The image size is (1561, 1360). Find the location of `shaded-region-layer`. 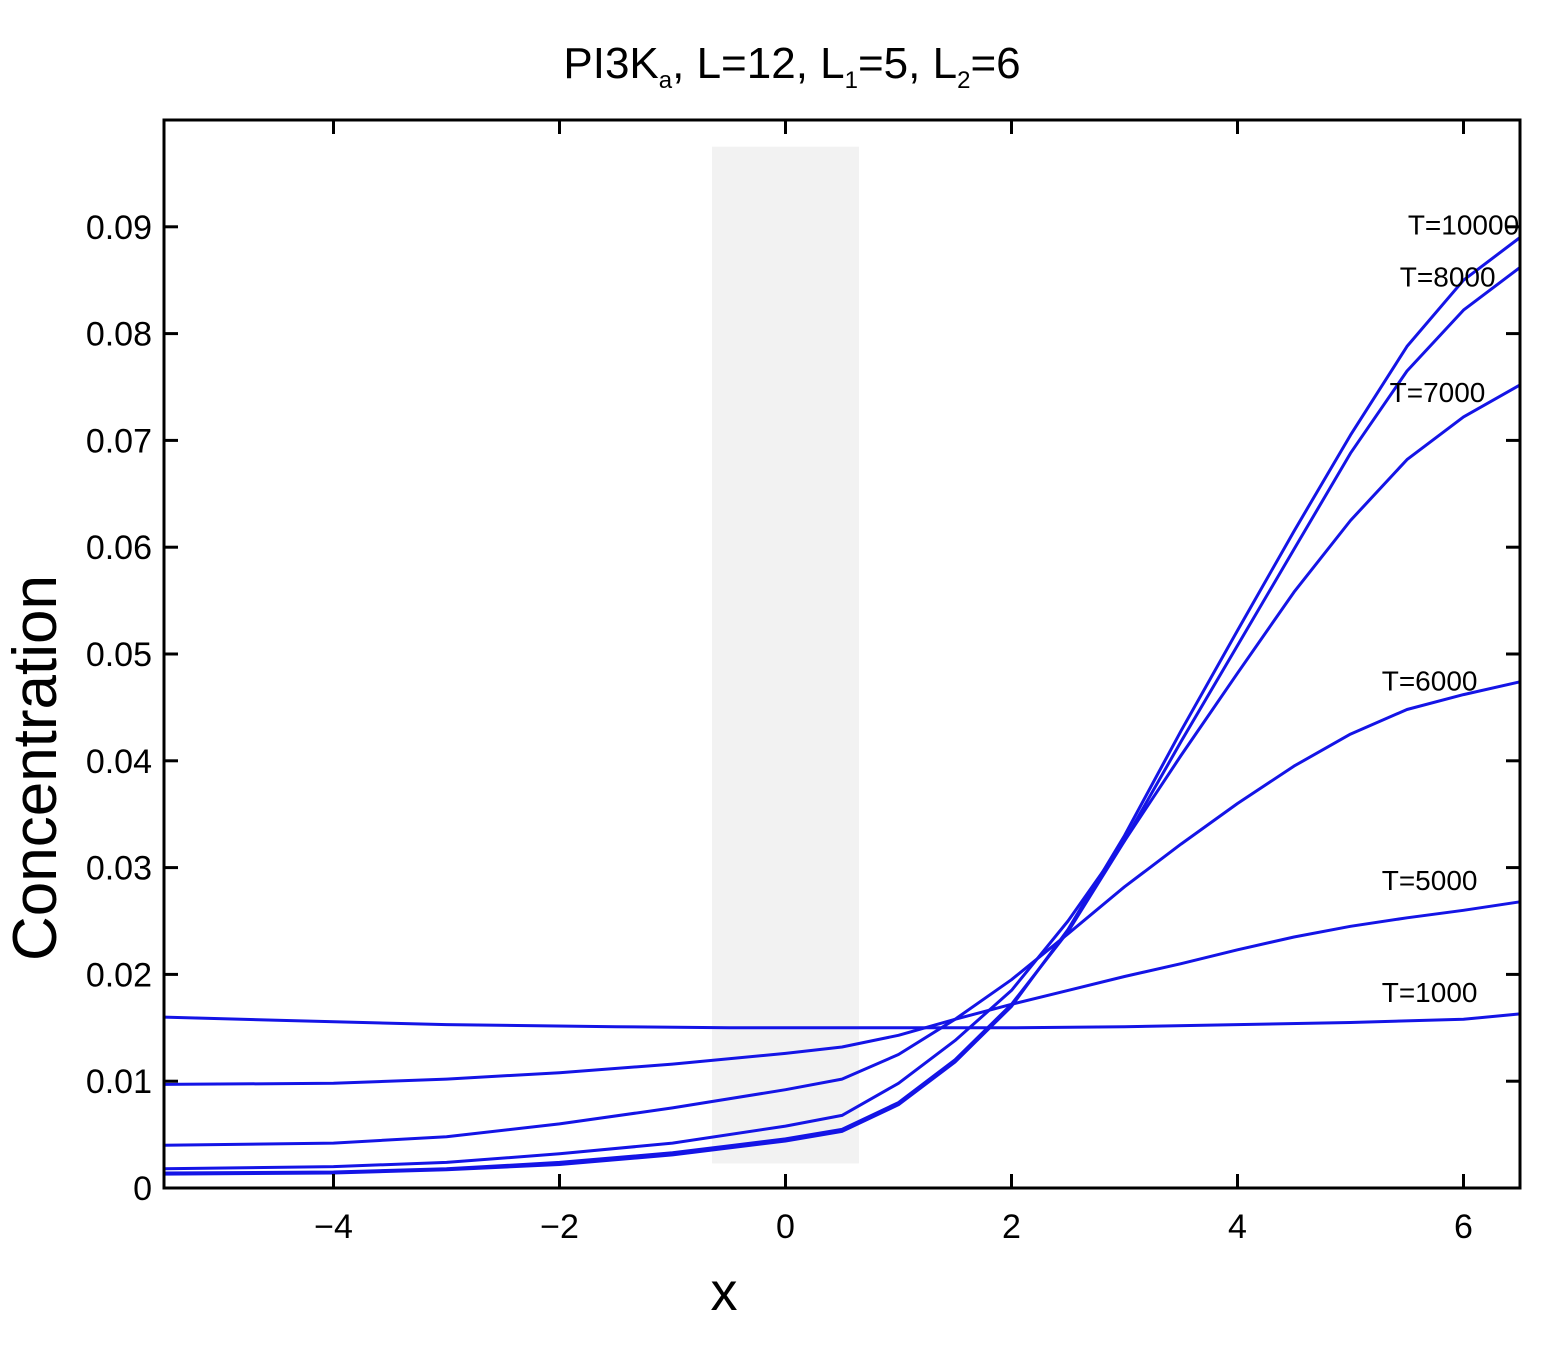

shaded-region-layer is located at coordinates (785, 655).